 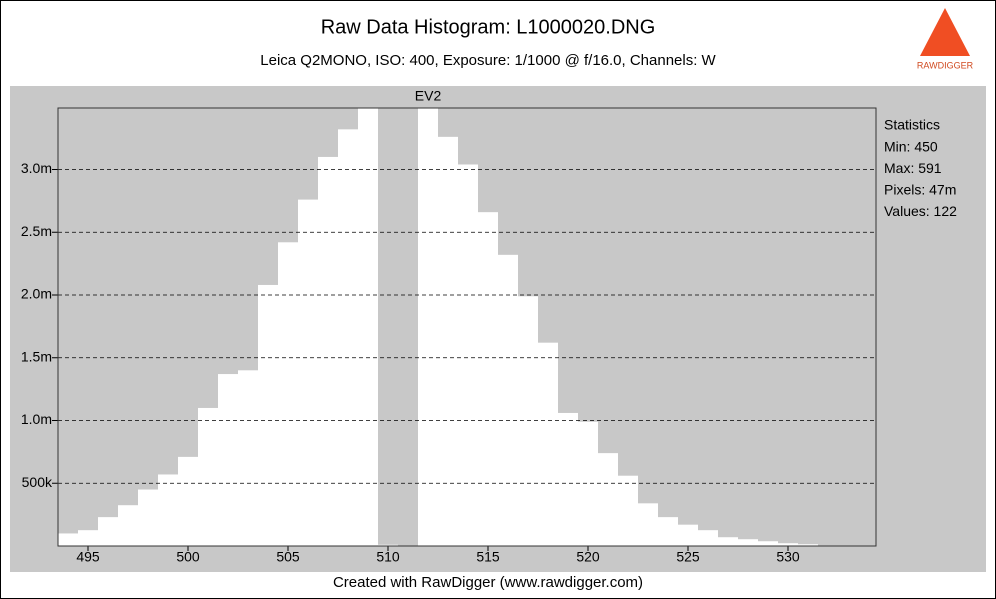 What do you see at coordinates (36, 294) in the screenshot?
I see `y-tick-label: 2.0m` at bounding box center [36, 294].